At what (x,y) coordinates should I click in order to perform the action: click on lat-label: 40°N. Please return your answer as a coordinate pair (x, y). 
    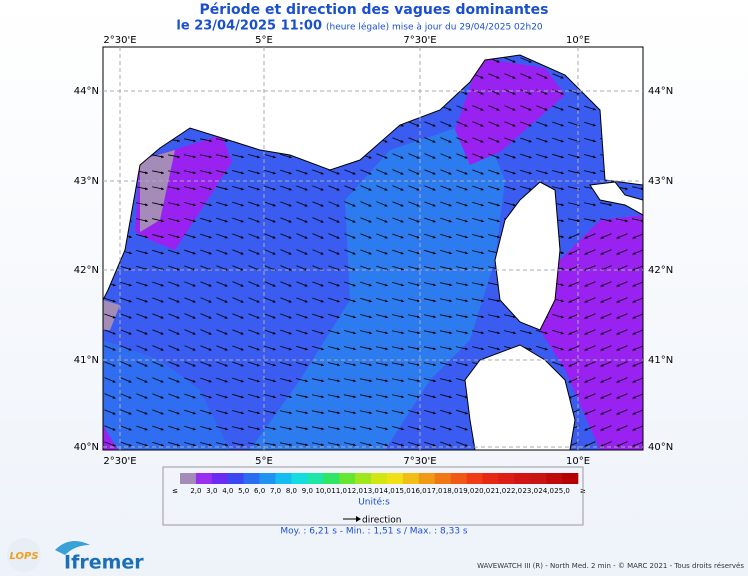
    Looking at the image, I should click on (660, 447).